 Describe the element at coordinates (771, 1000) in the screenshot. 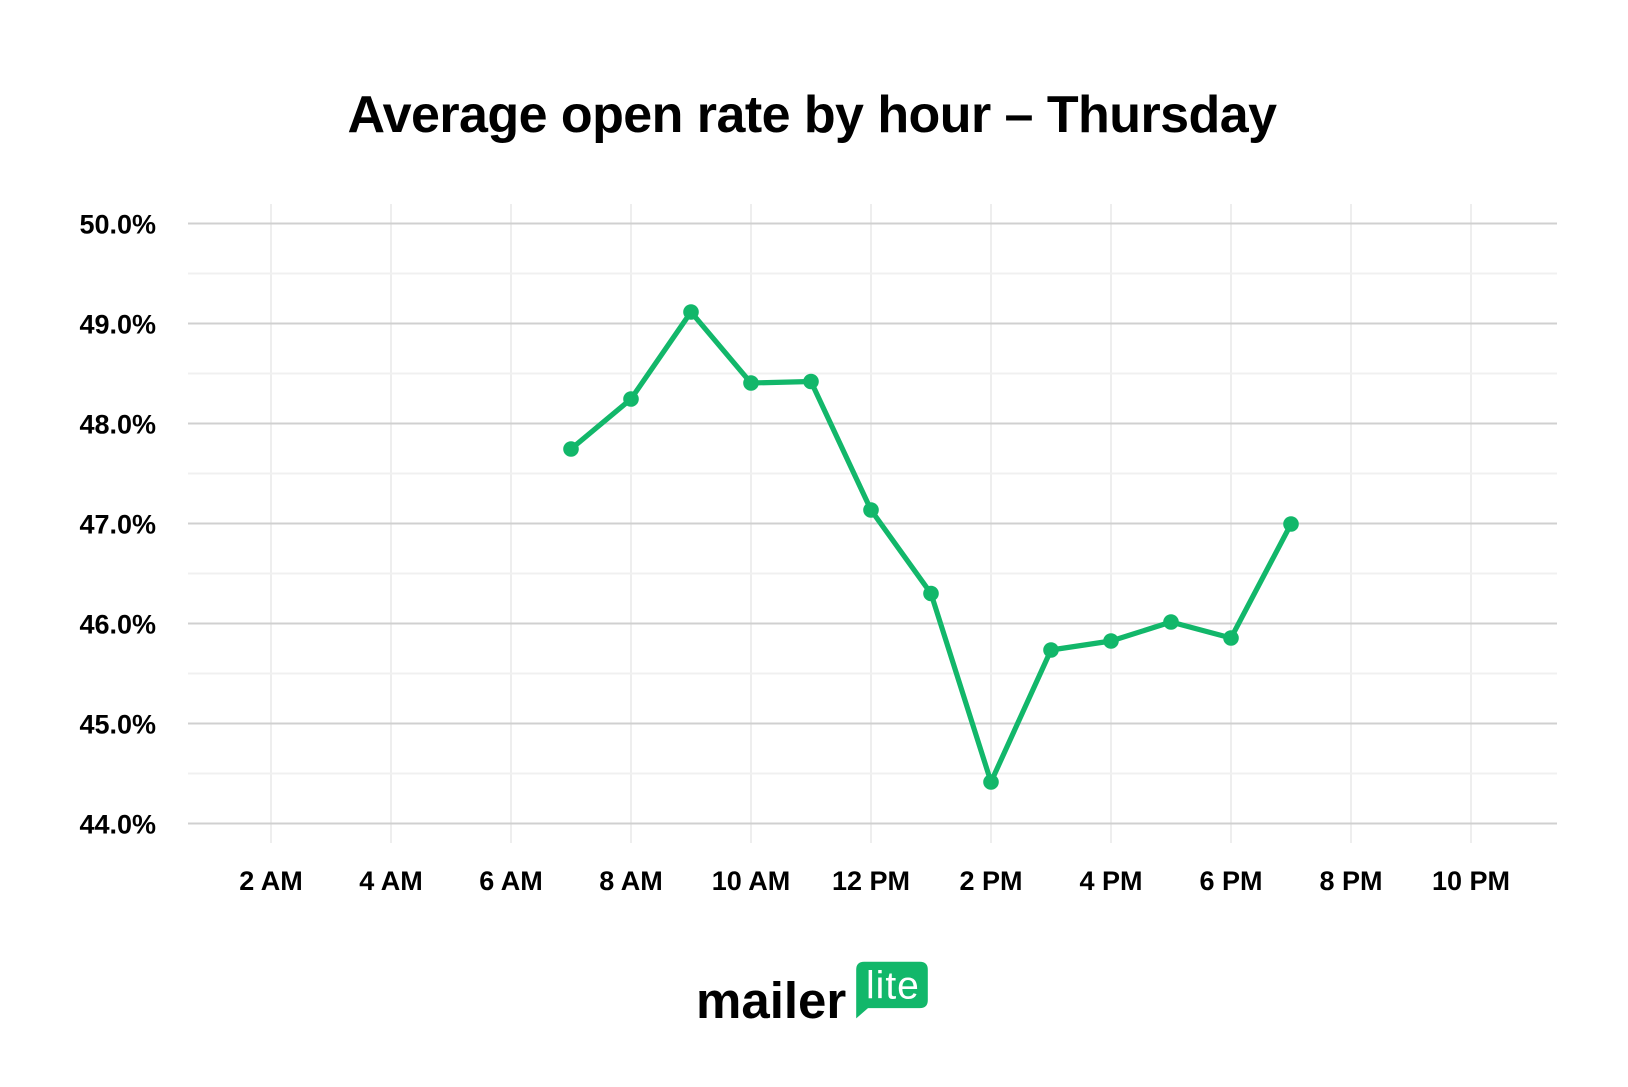

I see `svg-text: mailer` at that location.